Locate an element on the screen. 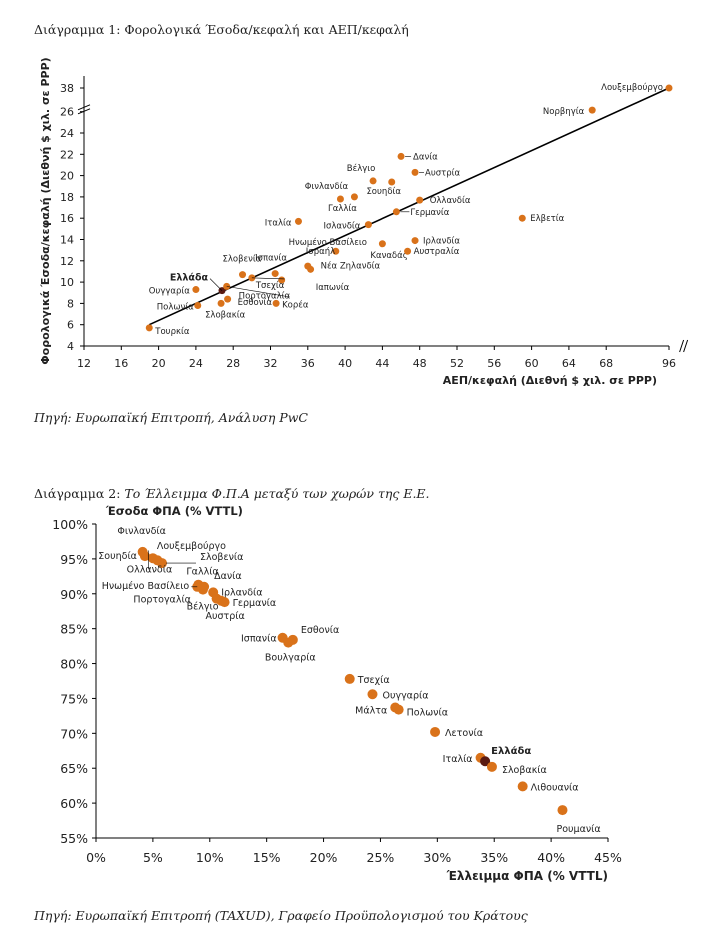  chart1-point-label-πολωνία: Πολωνία is located at coordinates (175, 308).